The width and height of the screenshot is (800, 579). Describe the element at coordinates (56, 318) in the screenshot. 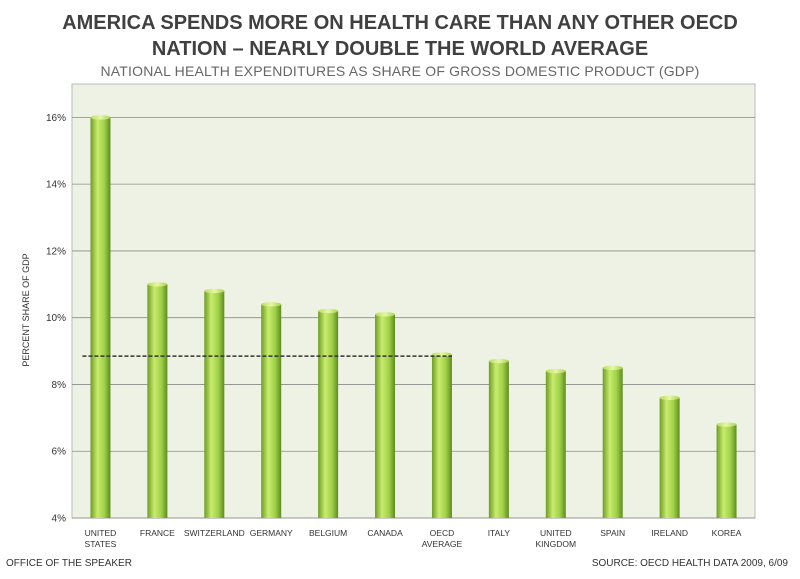

I see `y-tick-label: 10%` at that location.